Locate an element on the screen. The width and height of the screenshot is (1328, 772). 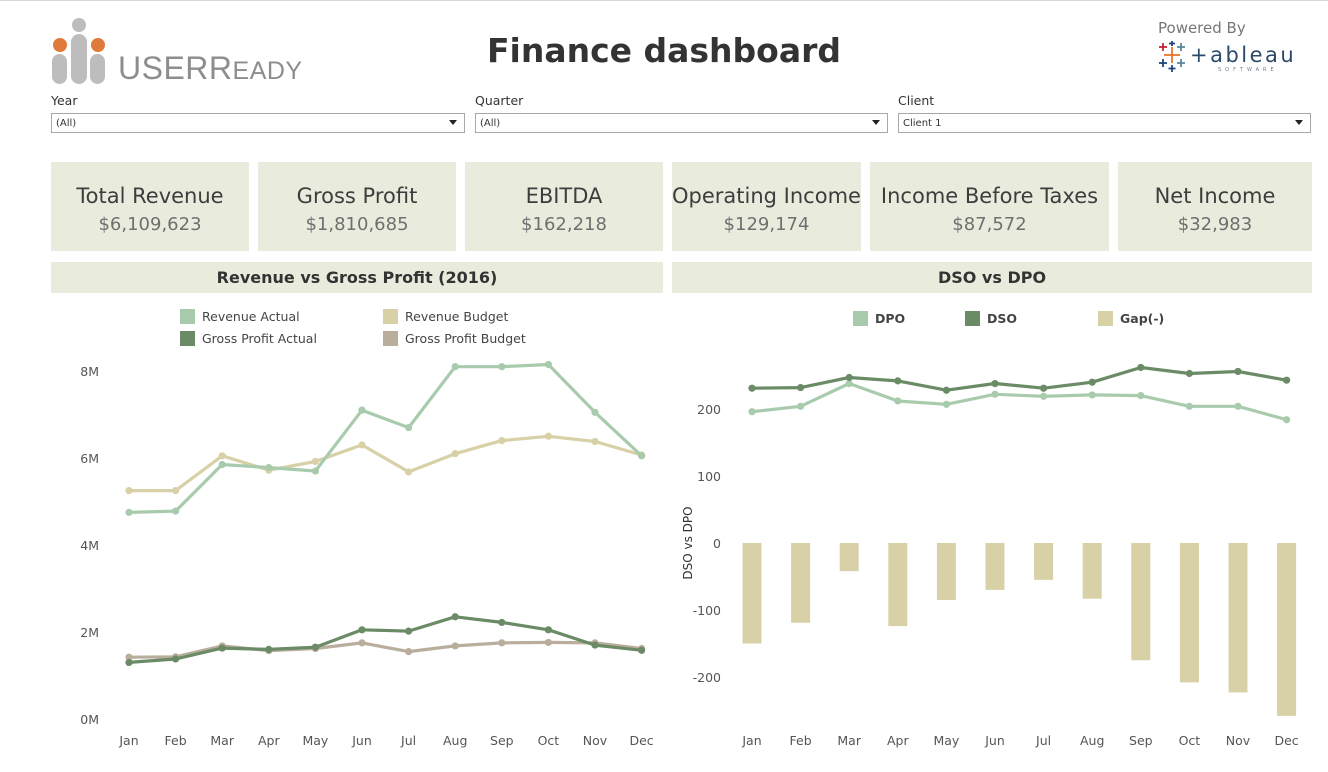
logo-orange-head-right is located at coordinates (98, 45).